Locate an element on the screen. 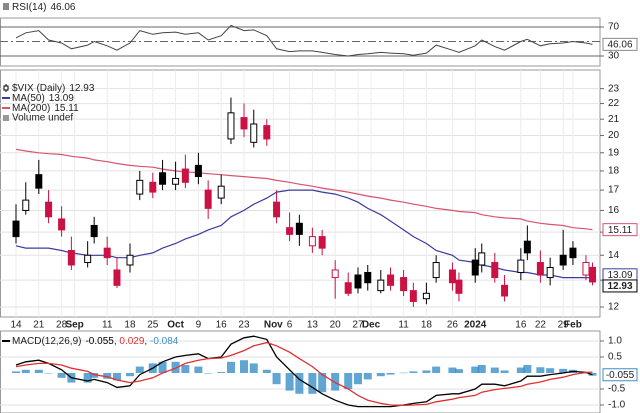  legend-entry: $VIX (Daily) 12.93 is located at coordinates (53, 88).